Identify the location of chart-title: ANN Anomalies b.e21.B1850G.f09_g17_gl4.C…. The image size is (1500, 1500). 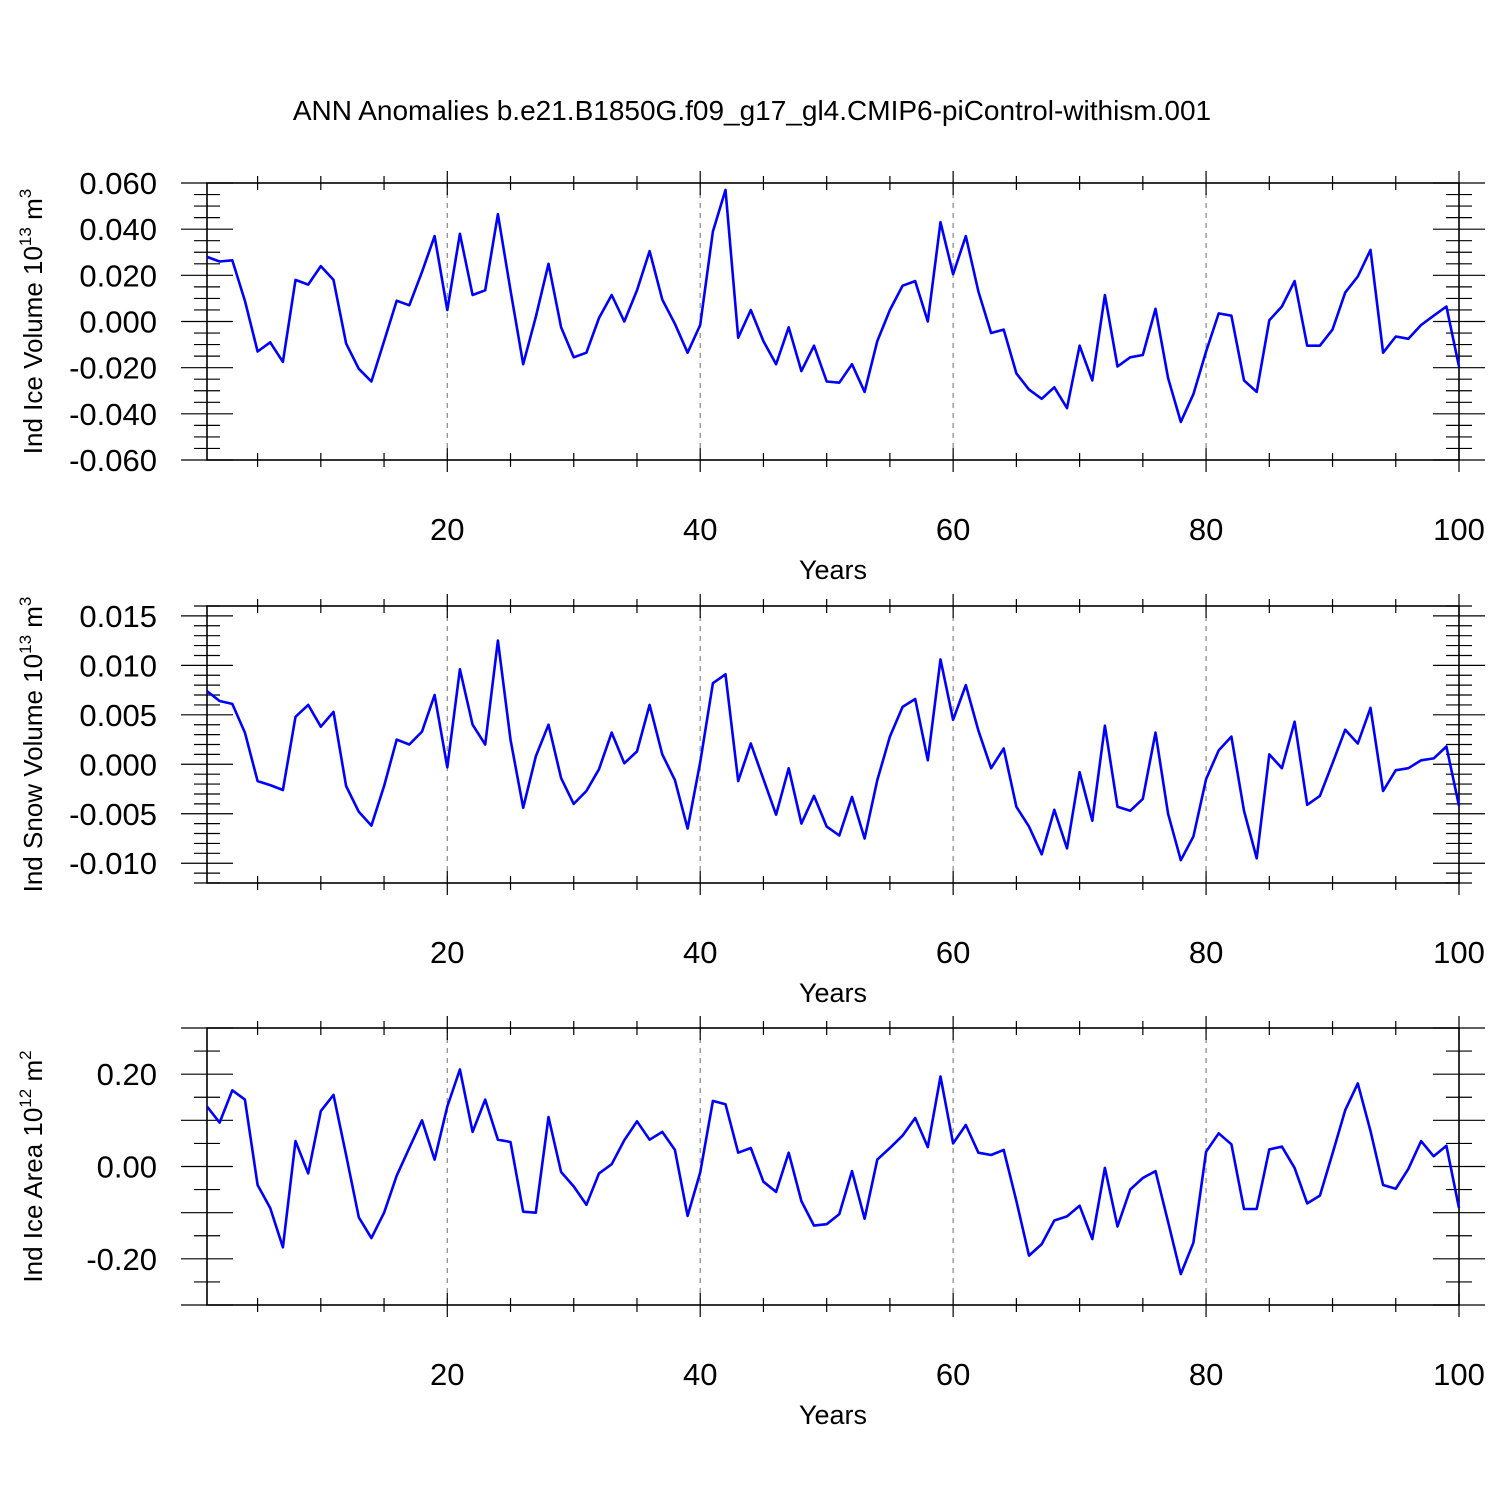
(752, 110).